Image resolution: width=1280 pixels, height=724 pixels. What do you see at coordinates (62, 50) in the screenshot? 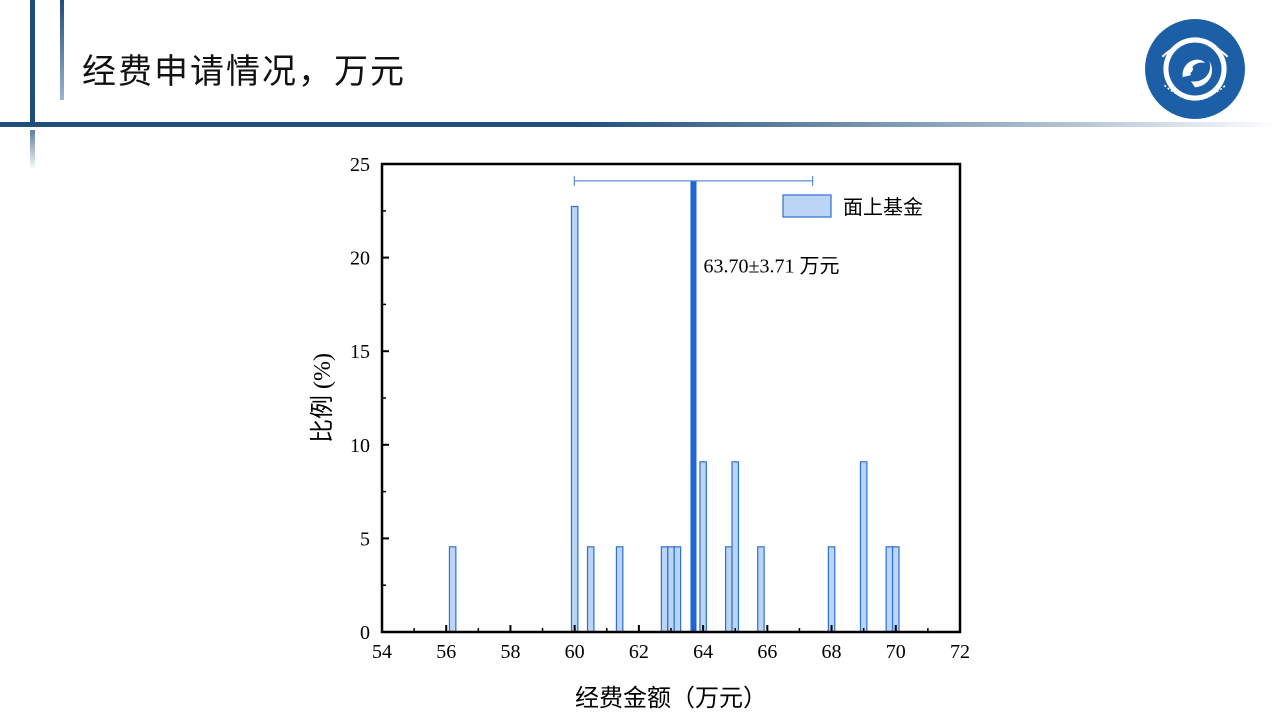
I see `left-accent-bar-secondary` at bounding box center [62, 50].